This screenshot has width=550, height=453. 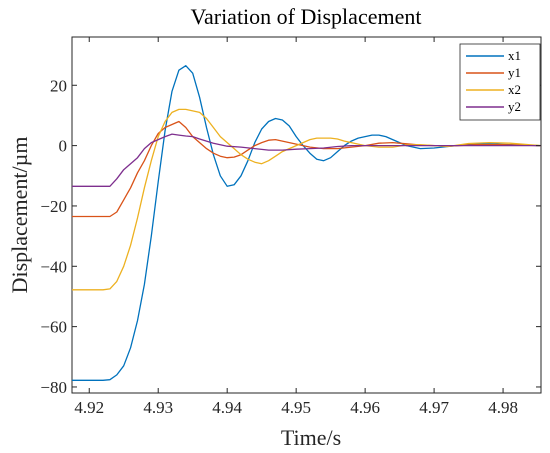 I want to click on chart-title: Variation of Displacement, so click(x=306, y=16).